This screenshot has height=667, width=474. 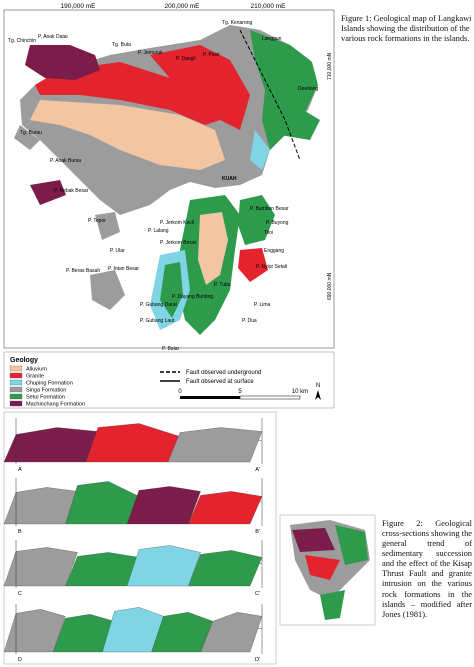 What do you see at coordinates (300, 392) in the screenshot?
I see `scale-label: 10 km` at bounding box center [300, 392].